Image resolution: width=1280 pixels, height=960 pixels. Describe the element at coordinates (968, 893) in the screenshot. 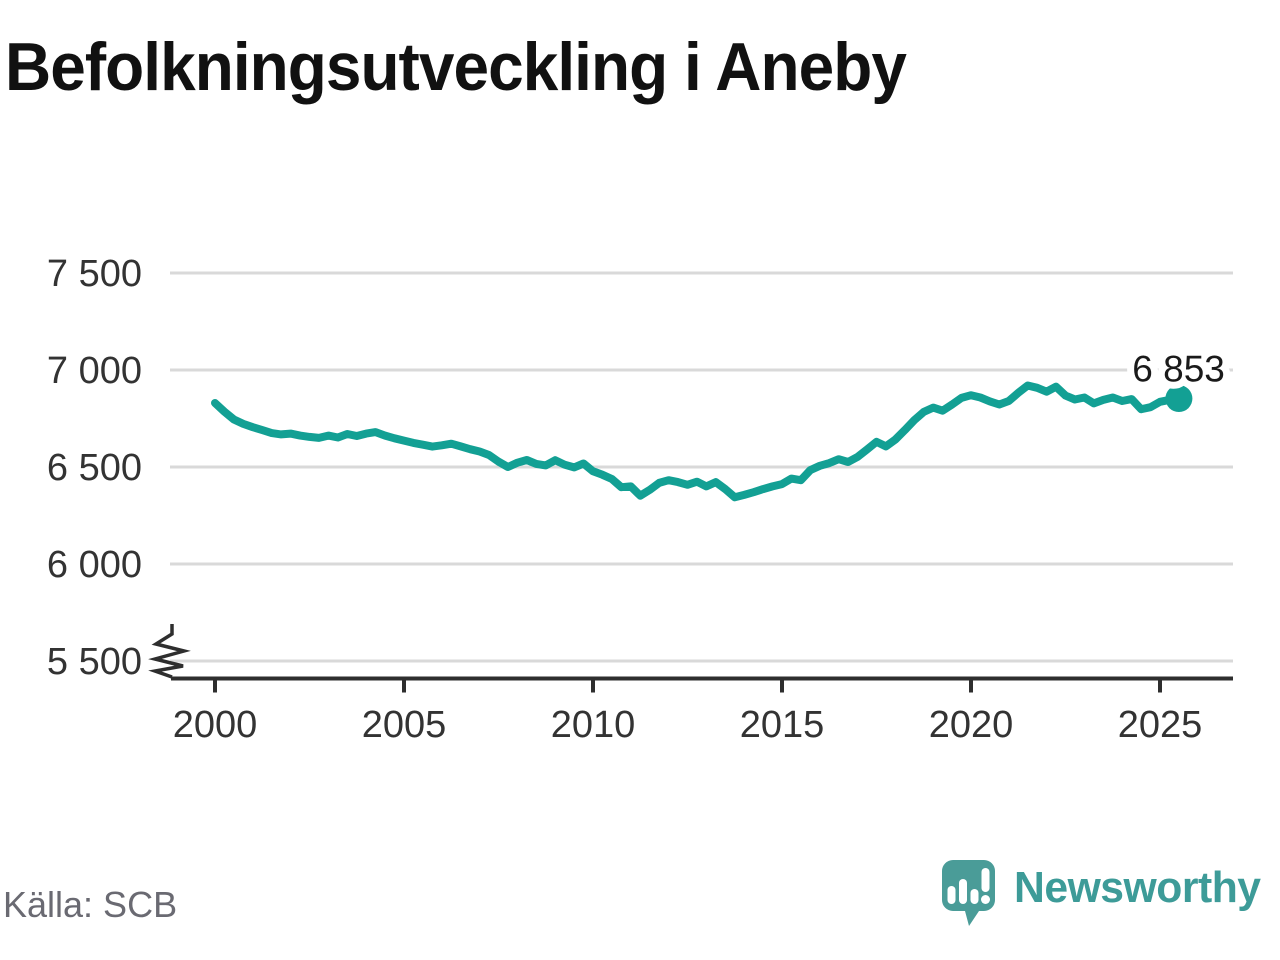

I see `newsworthy-speech-bubble-chart-icon` at that location.